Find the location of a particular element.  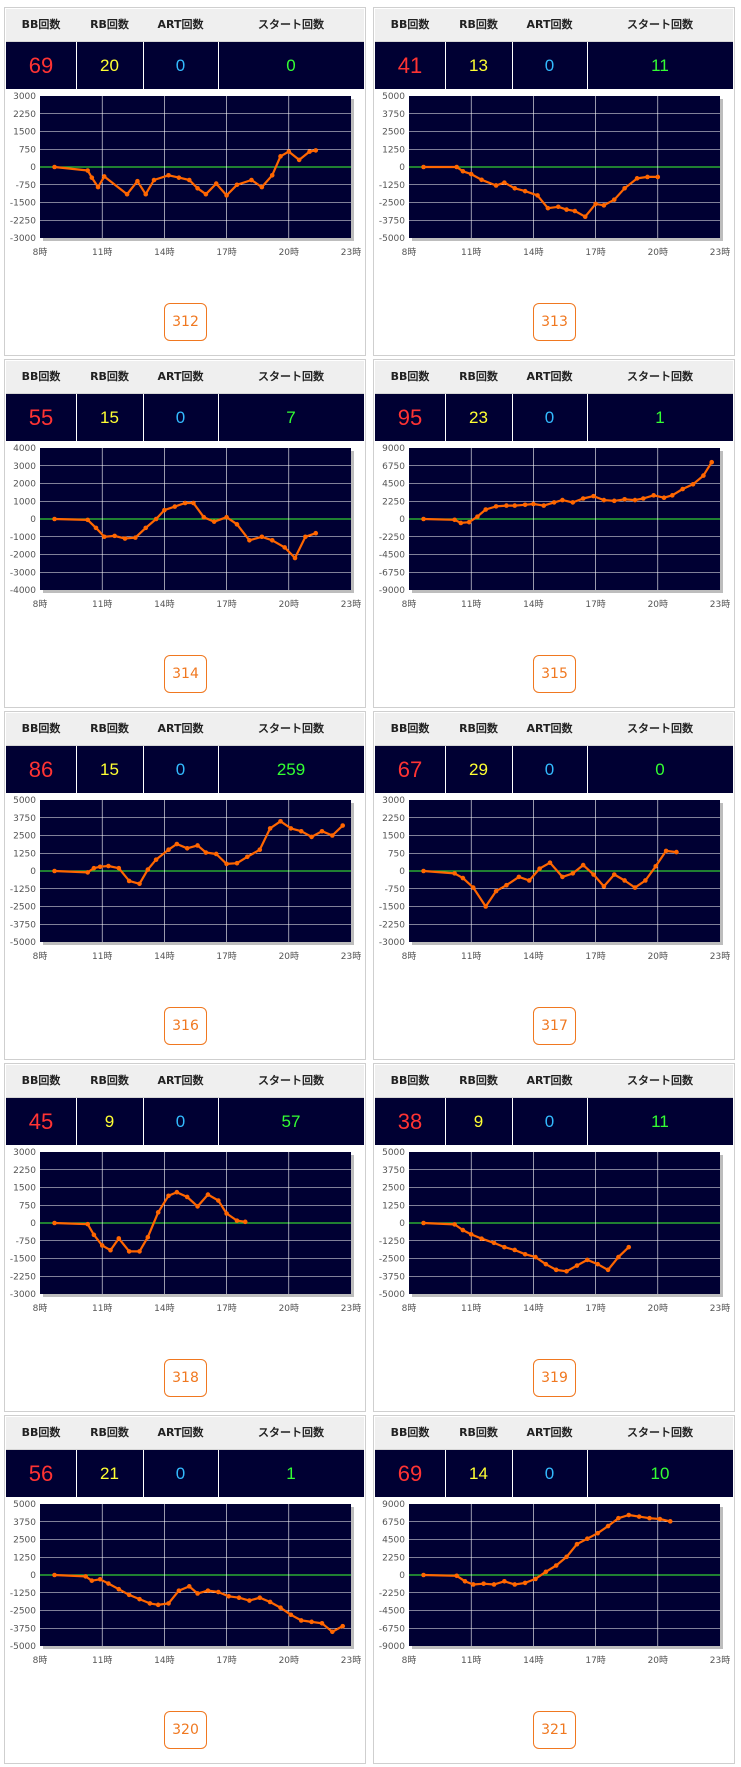

machine-number-button: 314 is located at coordinates (185, 674).